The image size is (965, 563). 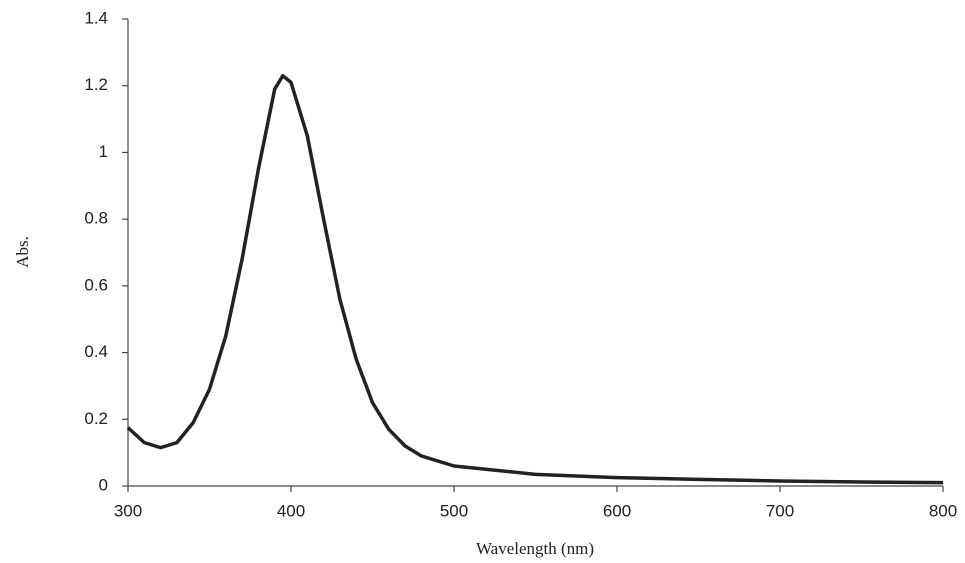 I want to click on y-axis-title: Abs., so click(x=22, y=252).